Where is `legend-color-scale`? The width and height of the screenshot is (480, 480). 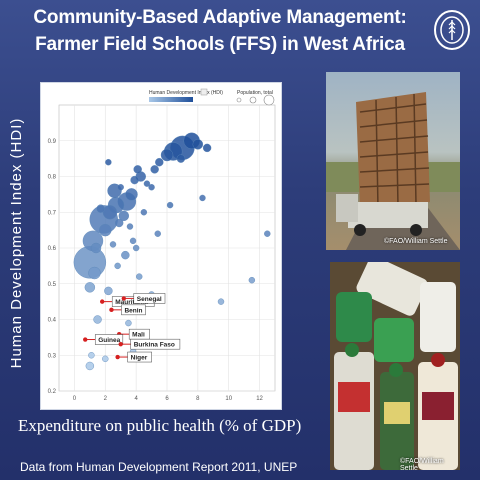
legend-color-scale is located at coordinates (171, 99).